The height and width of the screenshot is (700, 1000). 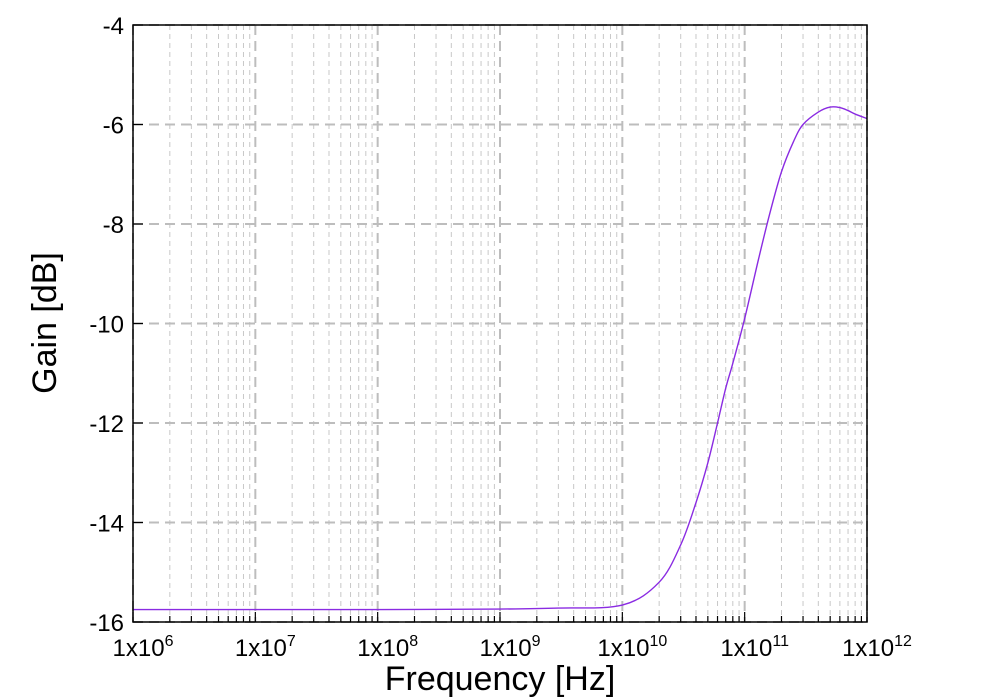 I want to click on y-tick-label: -16, so click(x=106, y=623).